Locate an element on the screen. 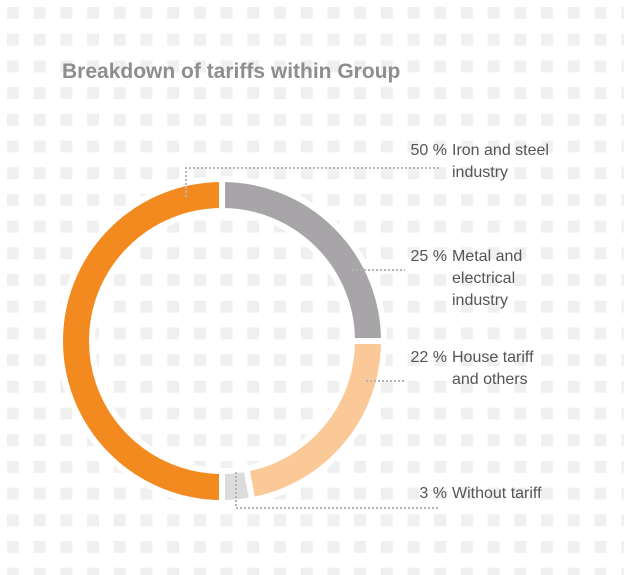  category-label: House tariff and others is located at coordinates (493, 368).